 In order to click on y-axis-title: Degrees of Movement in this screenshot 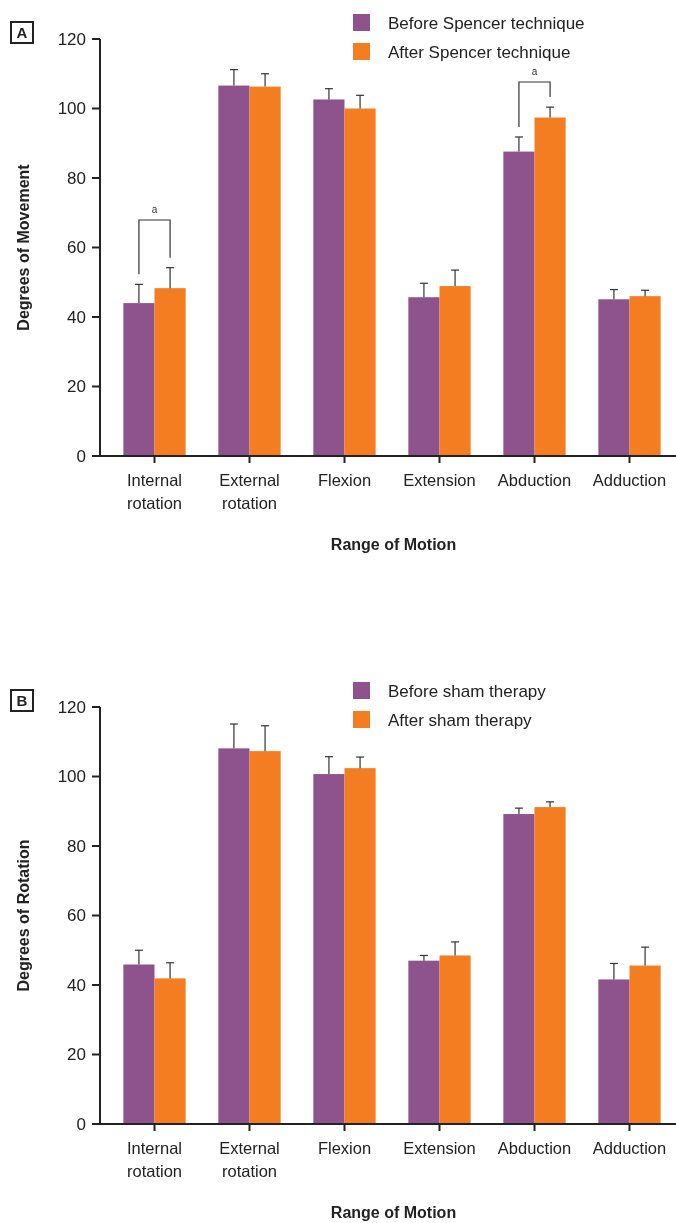, I will do `click(23, 247)`.